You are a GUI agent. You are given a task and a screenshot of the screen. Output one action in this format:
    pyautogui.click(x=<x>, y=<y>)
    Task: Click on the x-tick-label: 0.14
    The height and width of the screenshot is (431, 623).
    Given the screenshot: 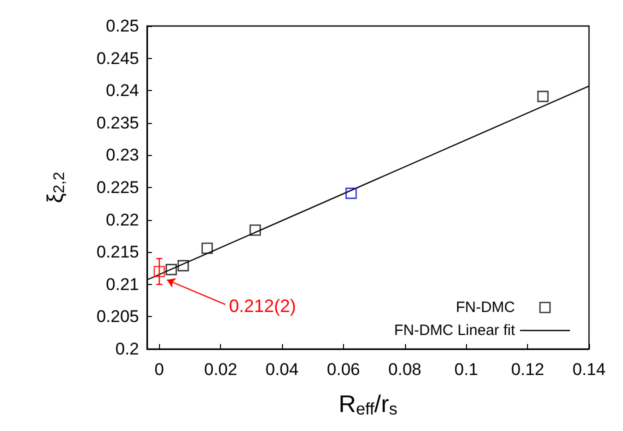 What is the action you would take?
    pyautogui.click(x=589, y=369)
    